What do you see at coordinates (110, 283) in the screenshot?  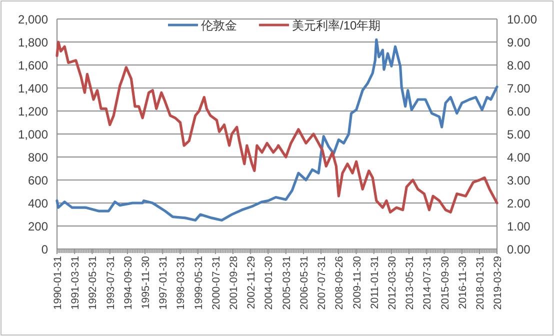 I see `x-tick-label: 1993-07-31` at bounding box center [110, 283].